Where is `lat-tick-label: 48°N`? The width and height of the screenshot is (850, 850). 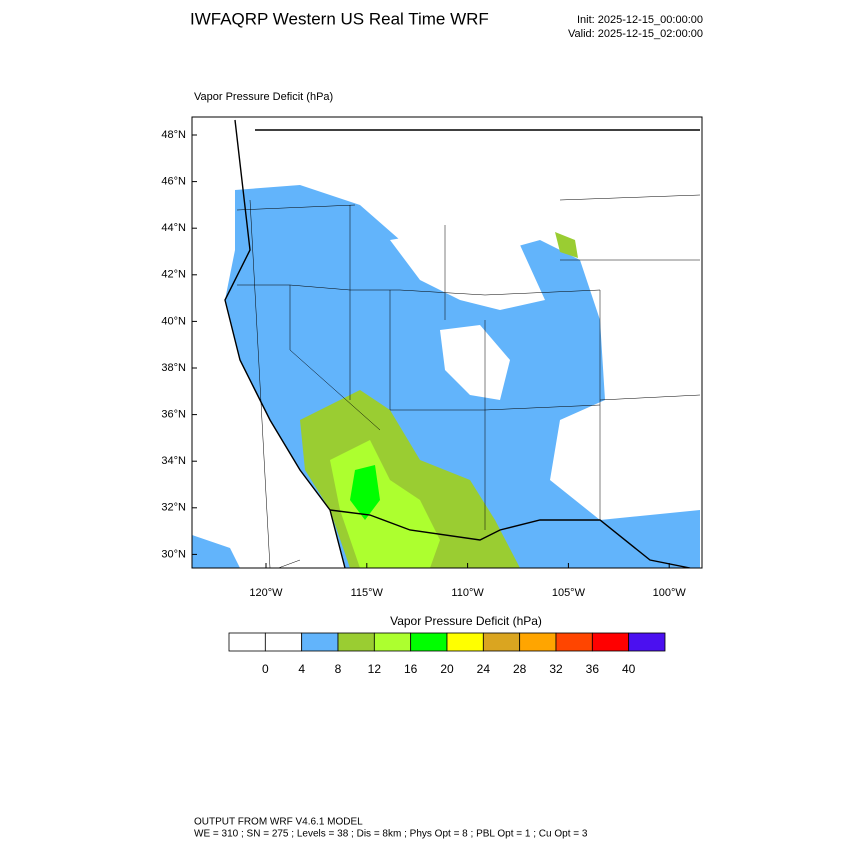
lat-tick-label: 48°N is located at coordinates (173, 135).